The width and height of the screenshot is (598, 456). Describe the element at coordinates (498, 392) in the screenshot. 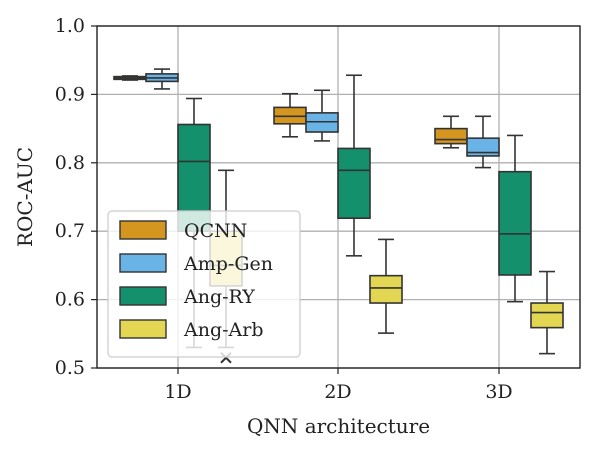

I see `x-tick-label: 3D` at that location.